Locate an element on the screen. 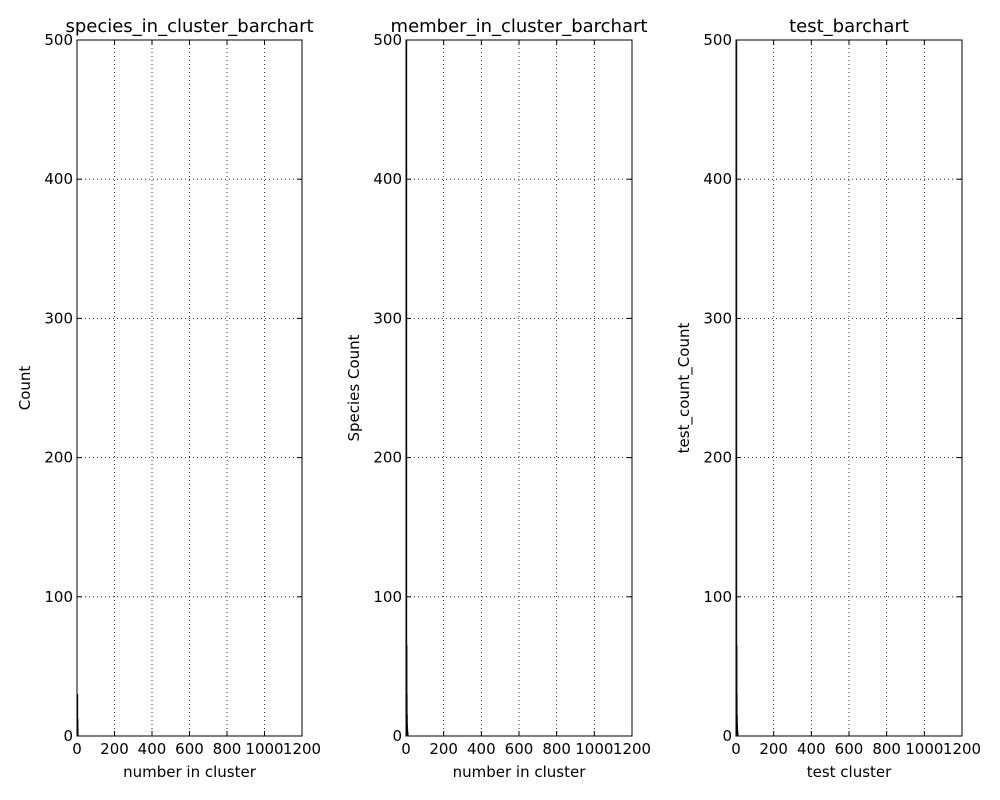 The image size is (1000, 800). chart-title: species_in_cluster_barchart is located at coordinates (189, 26).